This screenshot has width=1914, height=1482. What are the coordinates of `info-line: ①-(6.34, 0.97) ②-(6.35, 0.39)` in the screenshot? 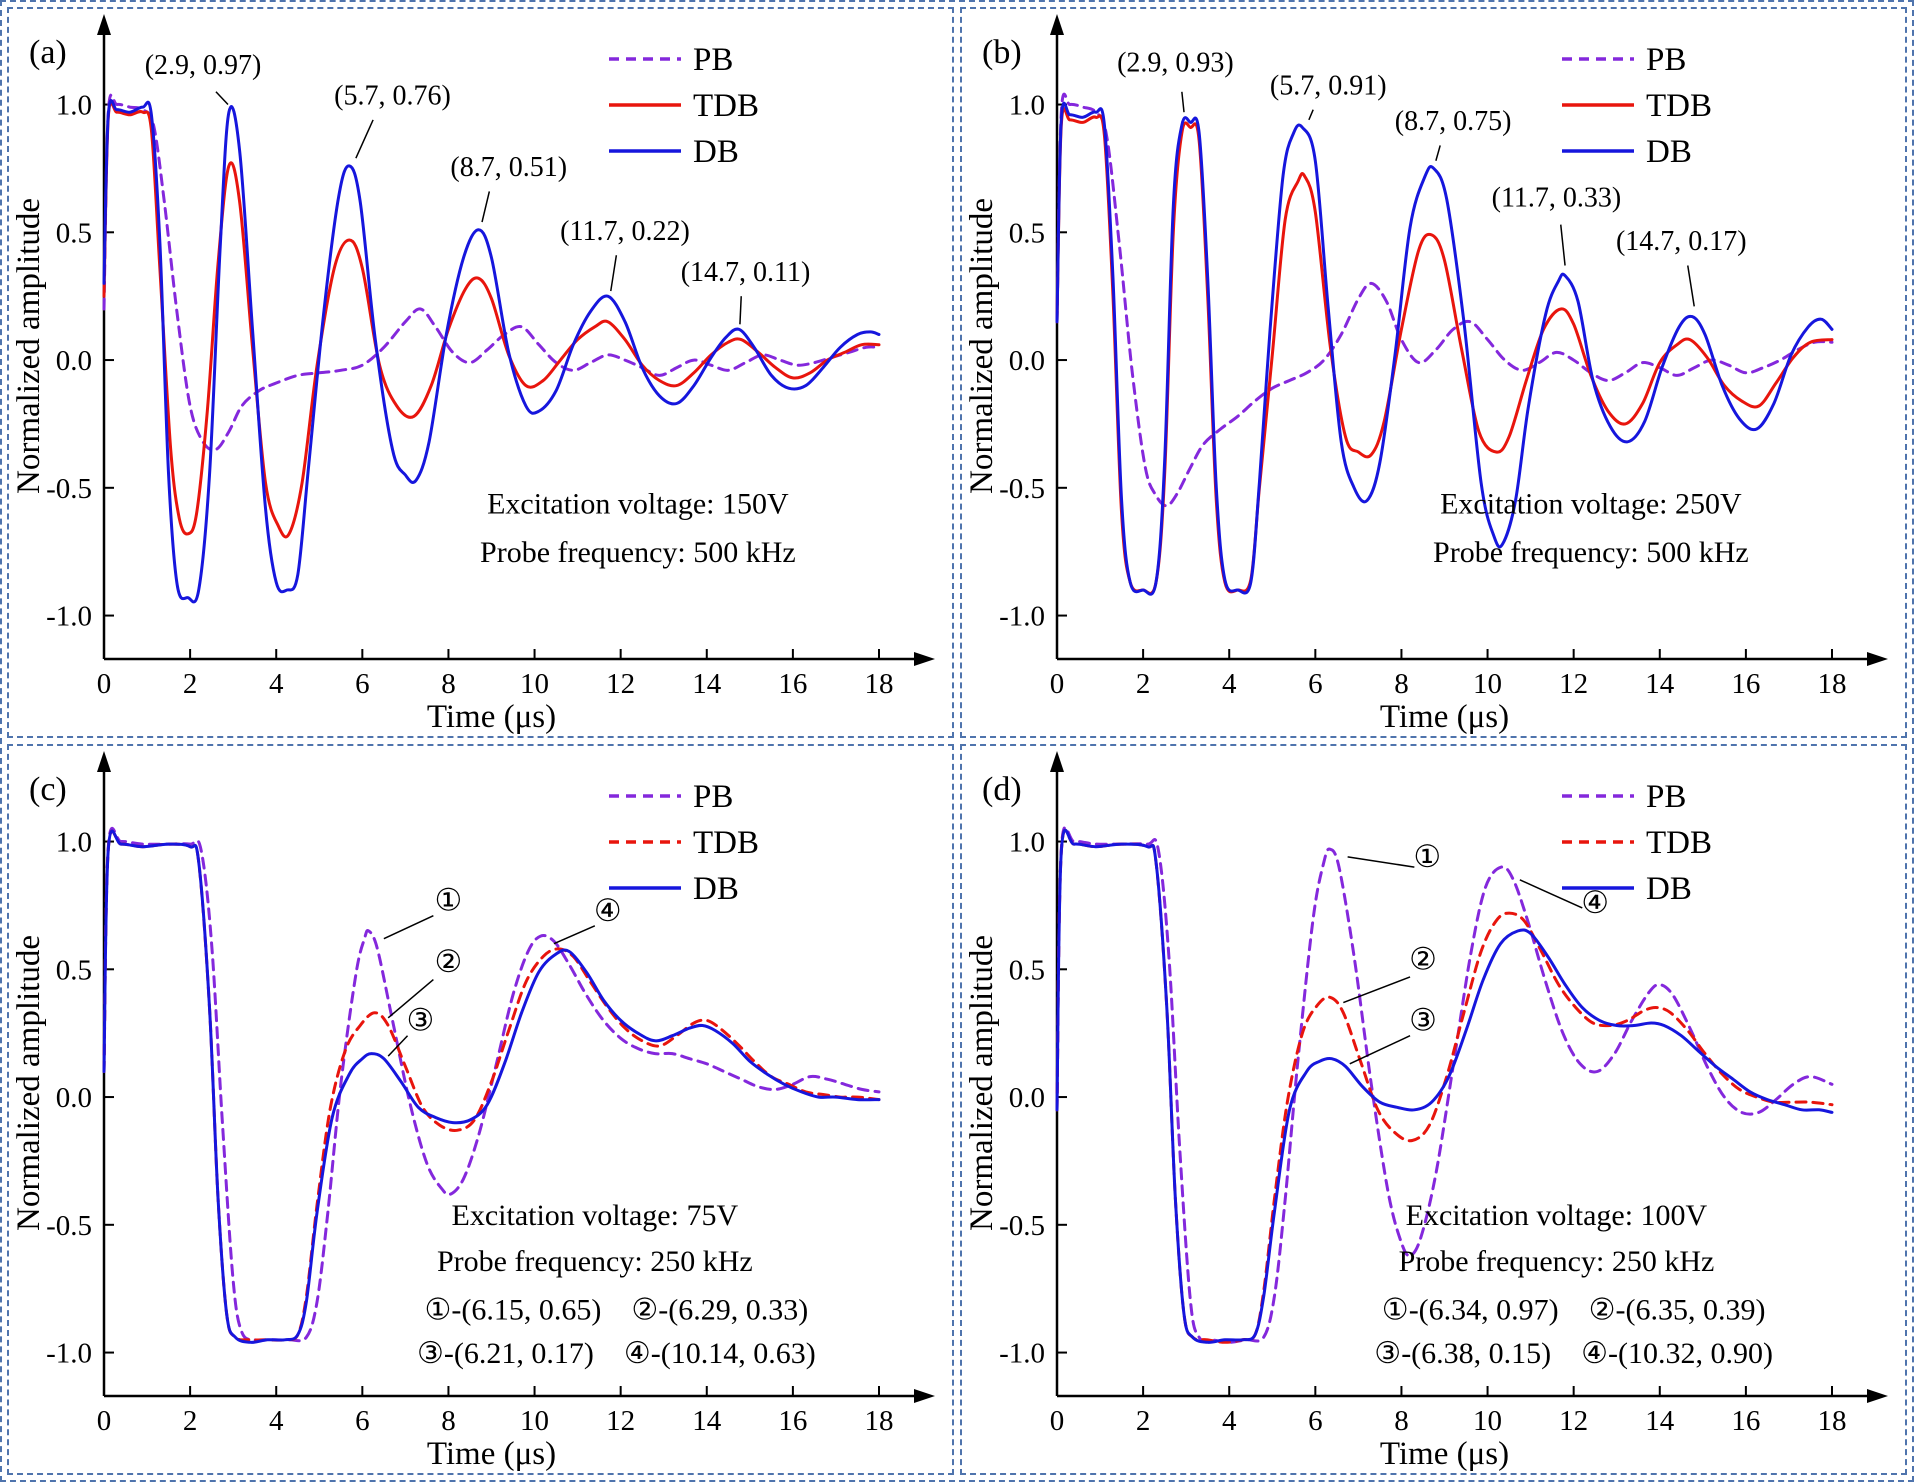 It's located at (1574, 1309).